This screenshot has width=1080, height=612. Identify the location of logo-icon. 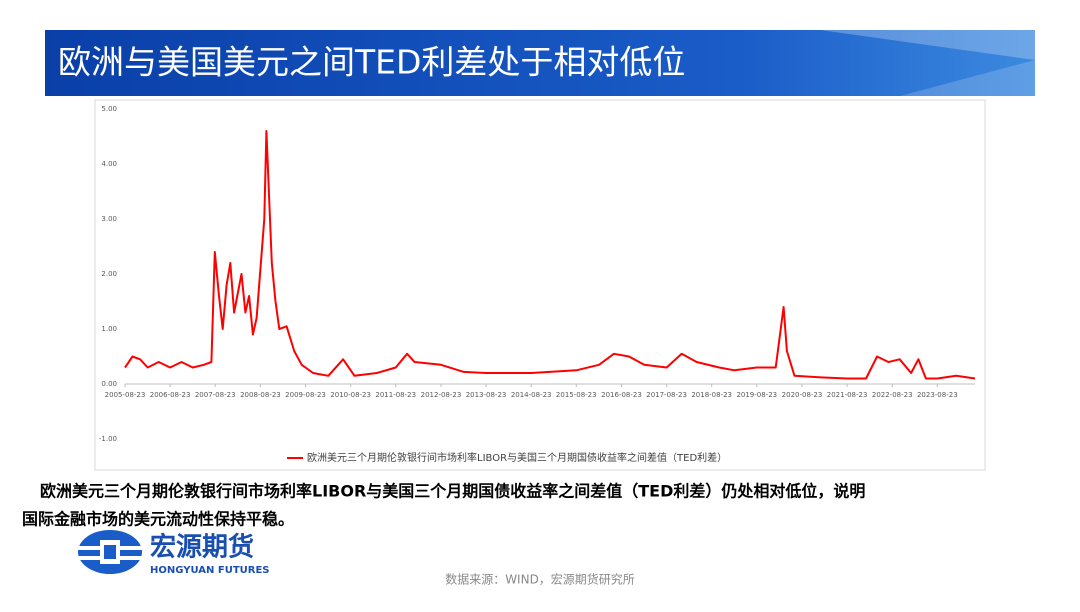
(110, 552).